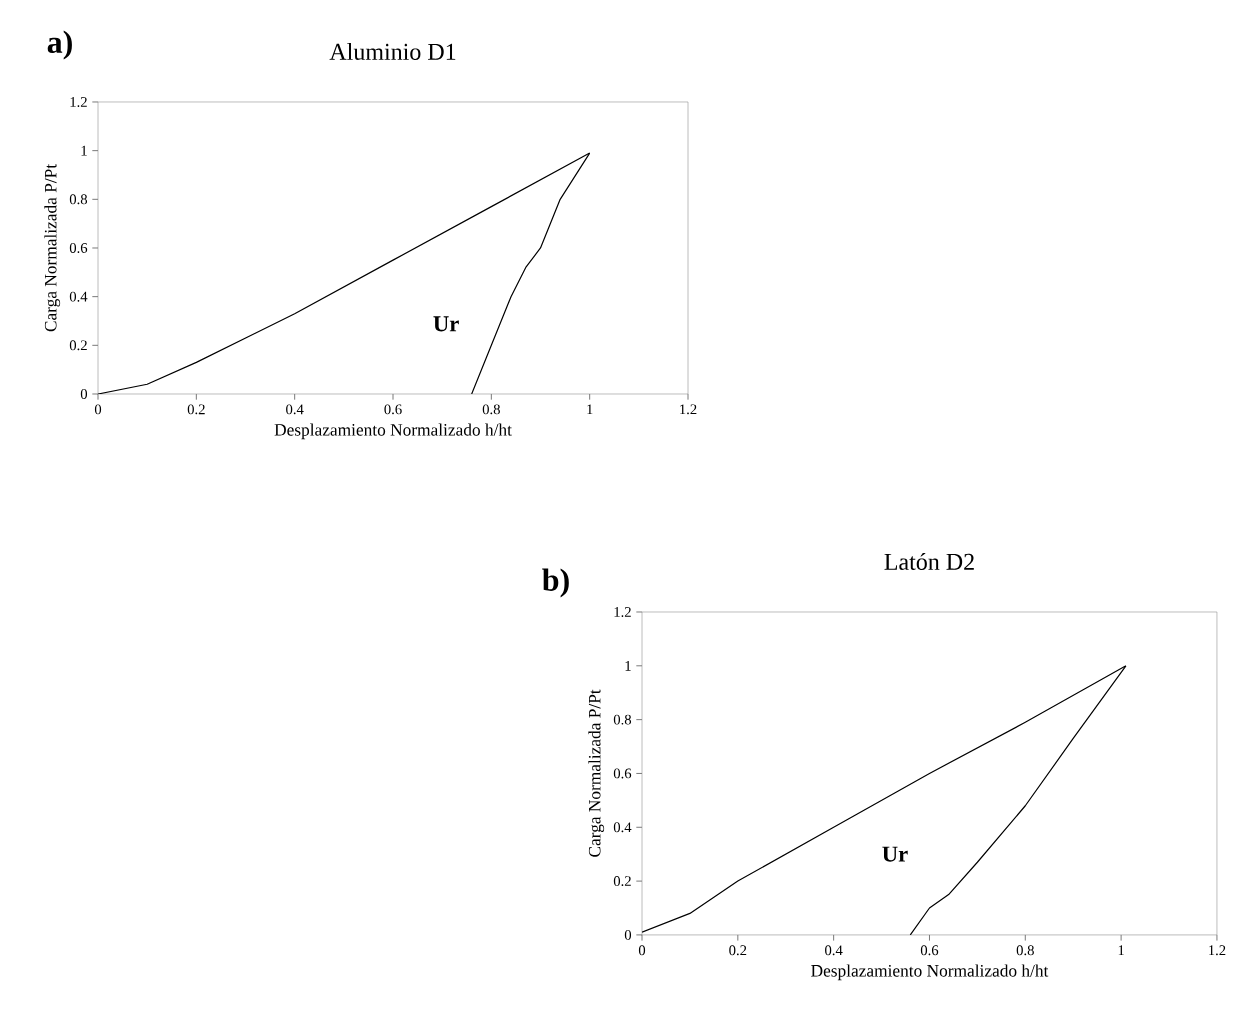 The height and width of the screenshot is (1020, 1234). Describe the element at coordinates (392, 51) in the screenshot. I see `chart-title: Aluminio D1` at that location.